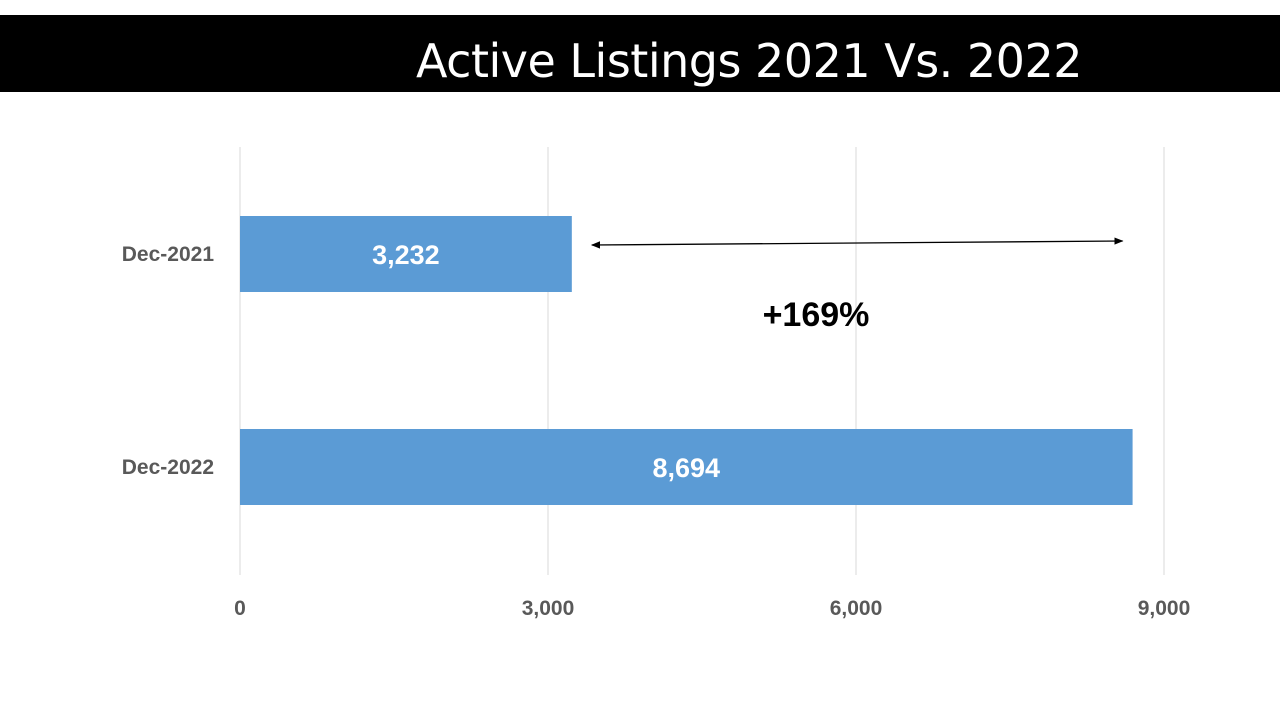 This screenshot has width=1280, height=720. What do you see at coordinates (749, 61) in the screenshot?
I see `slide-title: Active Listings 2021 Vs. 2022` at bounding box center [749, 61].